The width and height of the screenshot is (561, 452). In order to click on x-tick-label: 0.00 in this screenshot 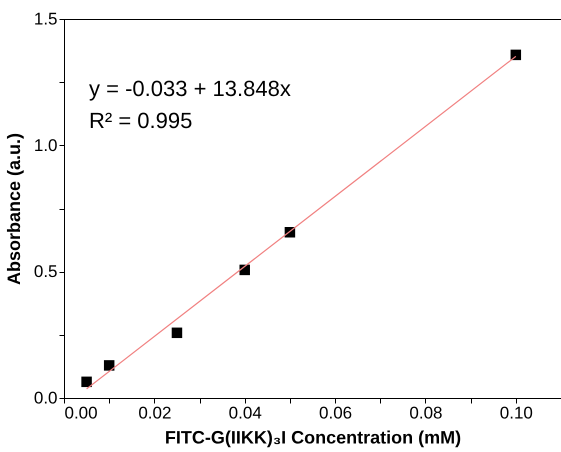, I will do `click(81, 413)`.